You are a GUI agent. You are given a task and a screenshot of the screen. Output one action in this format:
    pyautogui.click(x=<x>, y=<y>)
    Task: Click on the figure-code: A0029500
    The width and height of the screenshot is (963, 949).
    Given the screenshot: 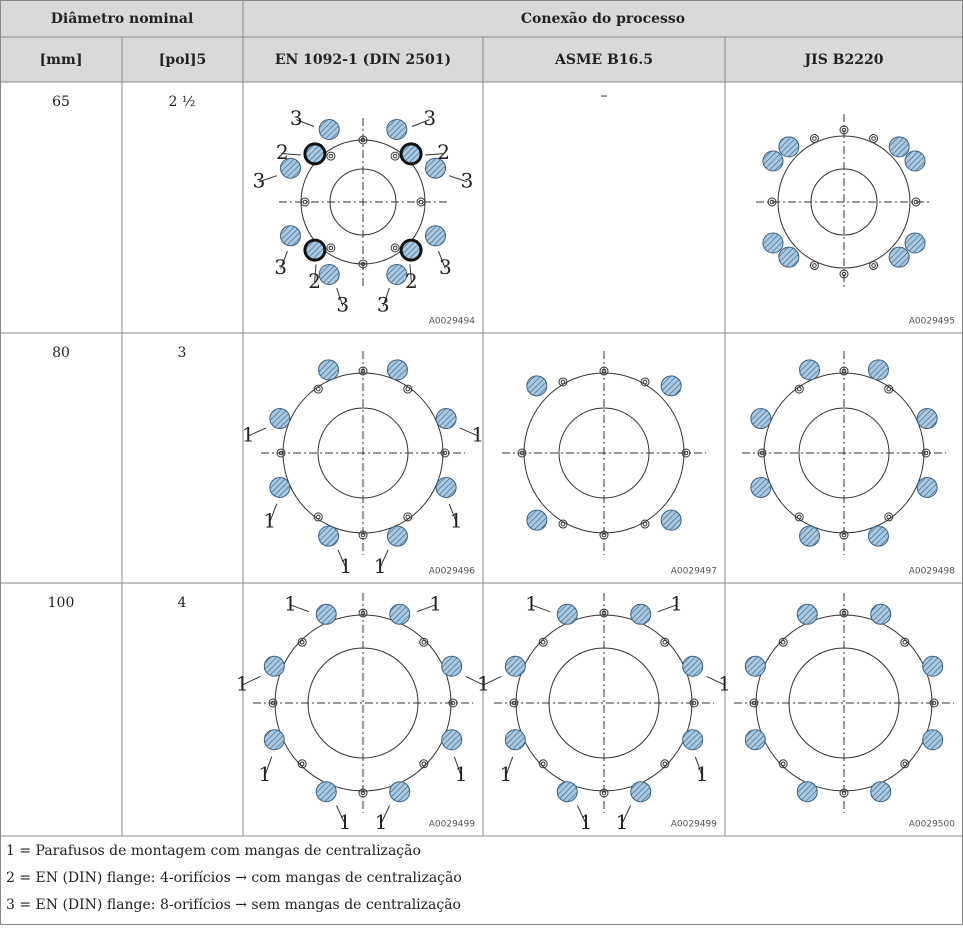 What is the action you would take?
    pyautogui.click(x=932, y=825)
    